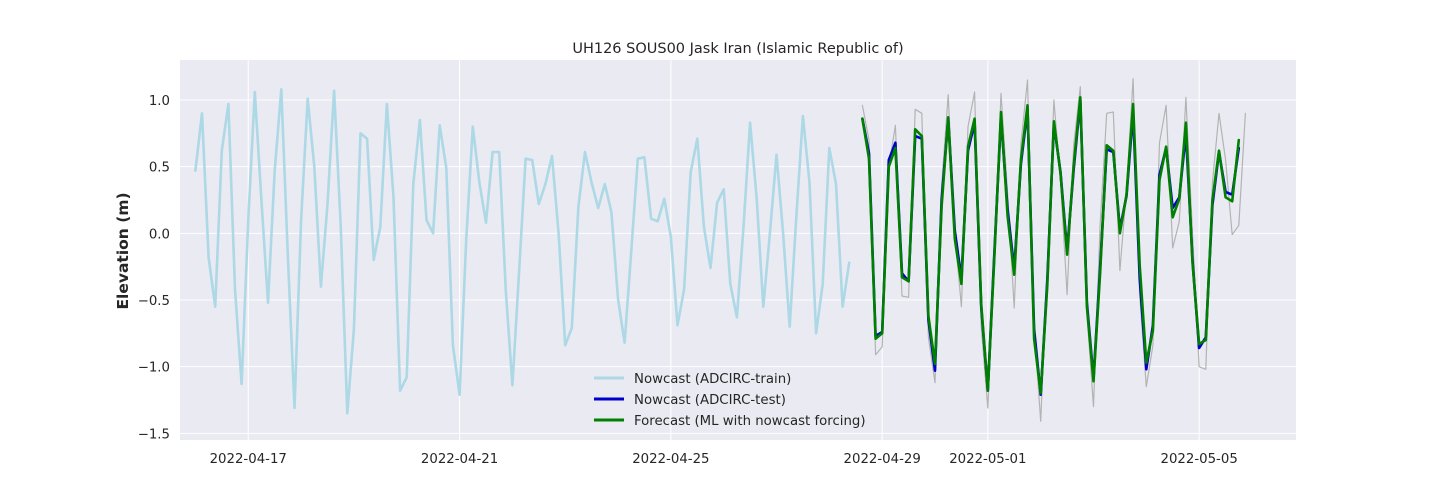  Describe the element at coordinates (123, 250) in the screenshot. I see `y-axis-label: Elevation (m)` at that location.